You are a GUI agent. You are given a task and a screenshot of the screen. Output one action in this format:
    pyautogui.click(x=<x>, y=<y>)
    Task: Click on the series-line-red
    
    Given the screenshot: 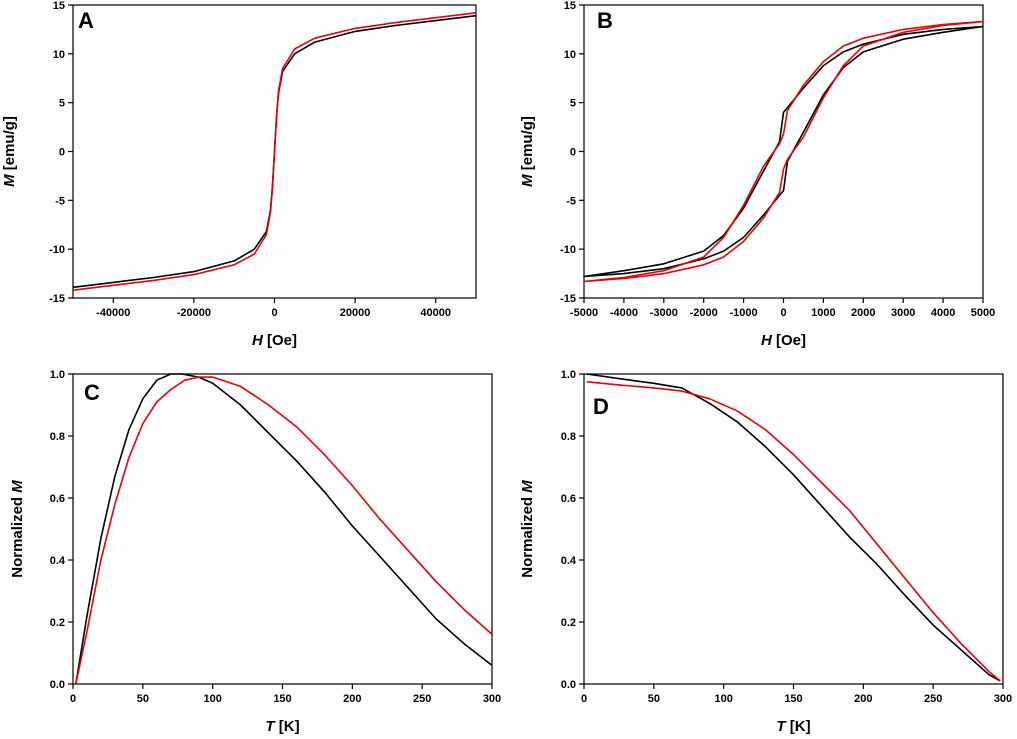 What is the action you would take?
    pyautogui.click(x=783, y=151)
    